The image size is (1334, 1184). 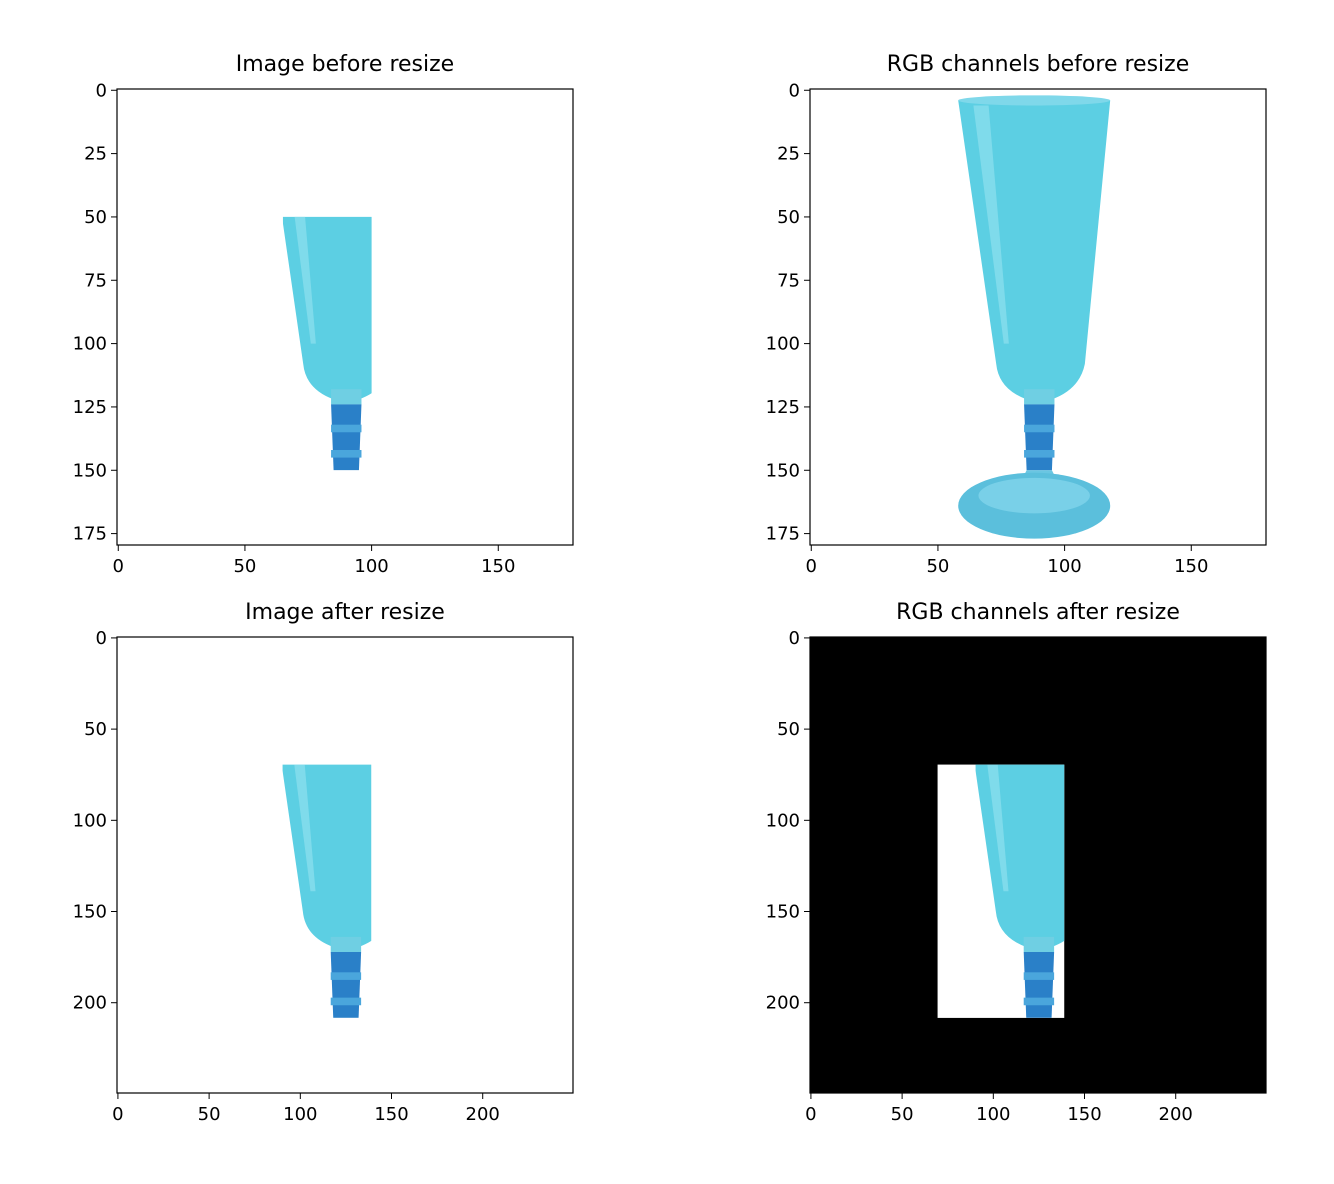 What do you see at coordinates (345, 612) in the screenshot?
I see `subplot-title: Image after resize` at bounding box center [345, 612].